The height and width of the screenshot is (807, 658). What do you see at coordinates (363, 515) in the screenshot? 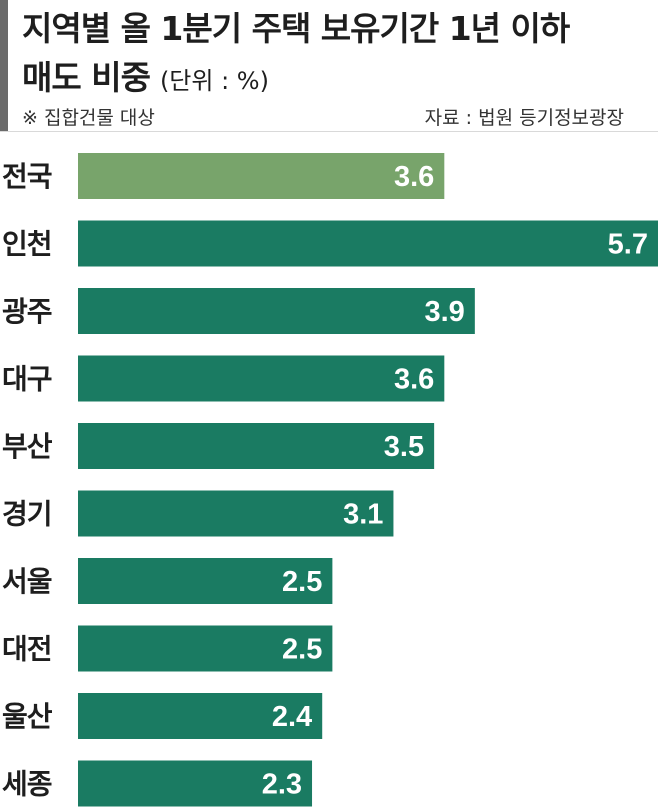
I see `value-label-6: 3.1` at bounding box center [363, 515].